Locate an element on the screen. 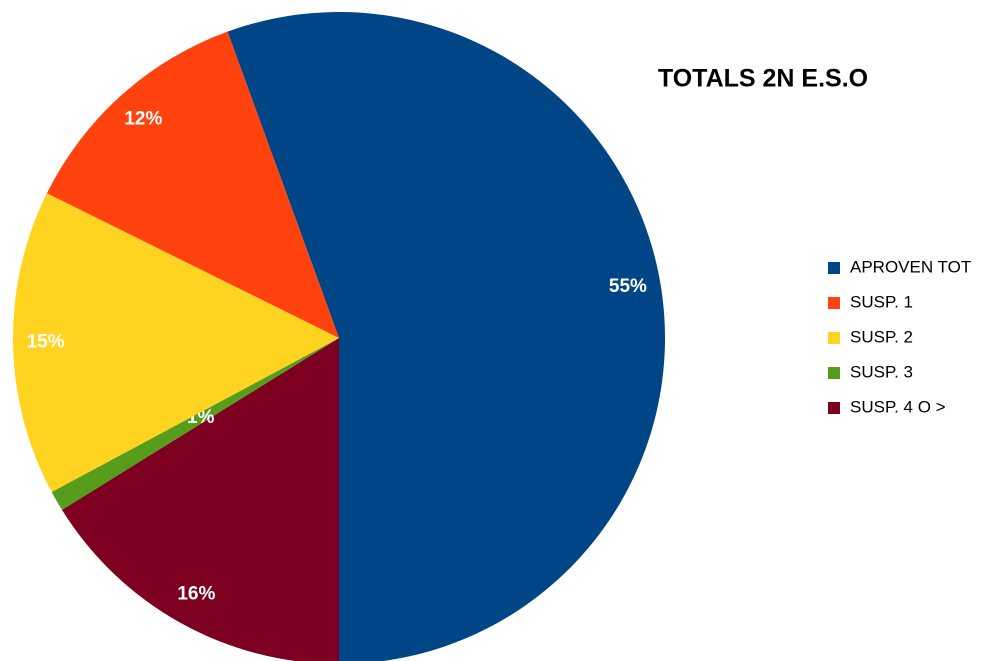  legend-label: APROVEN TOT is located at coordinates (910, 266).